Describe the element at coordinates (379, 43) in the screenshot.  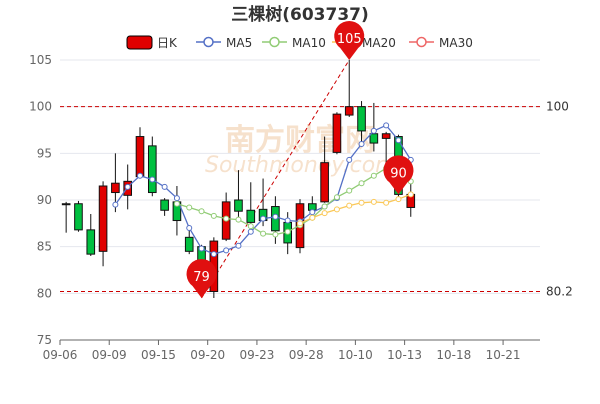
I see `legend-label: MA20` at that location.